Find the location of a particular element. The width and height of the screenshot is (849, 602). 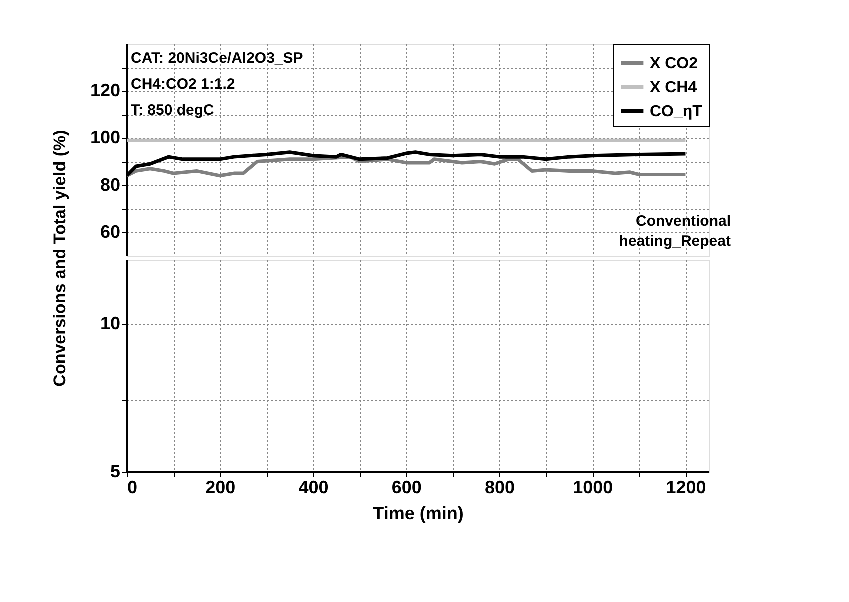

x-tick-label: 400 is located at coordinates (313, 488).